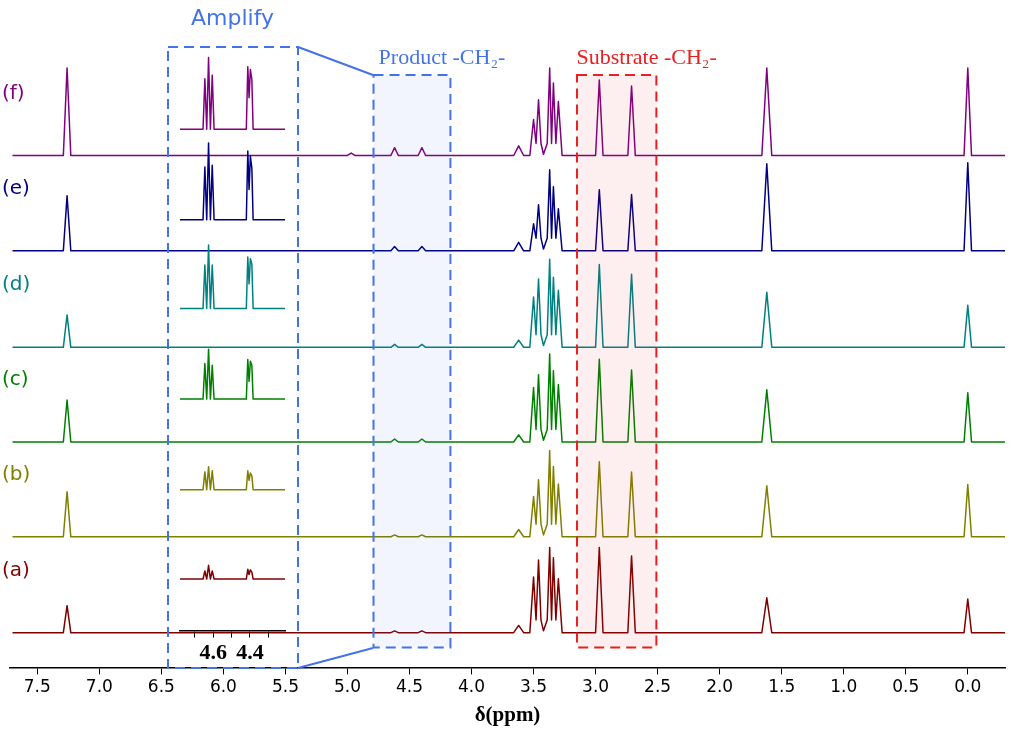 The width and height of the screenshot is (1011, 738). I want to click on x-tick-label: 4.4, so click(250, 652).